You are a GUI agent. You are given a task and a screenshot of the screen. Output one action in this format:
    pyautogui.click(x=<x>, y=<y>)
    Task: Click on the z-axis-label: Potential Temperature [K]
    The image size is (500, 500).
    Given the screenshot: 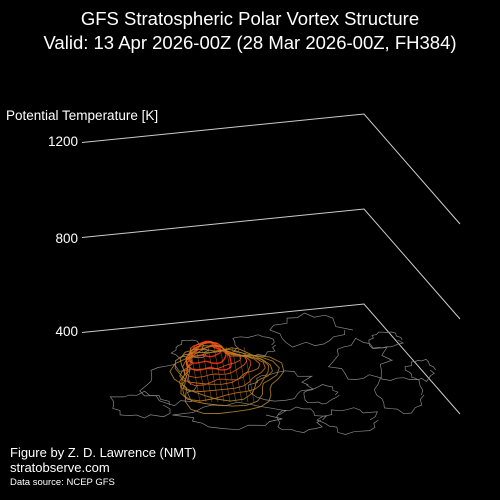 What is the action you would take?
    pyautogui.click(x=82, y=115)
    